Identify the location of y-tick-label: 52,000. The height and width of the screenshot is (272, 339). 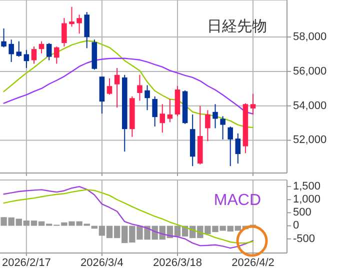
(310, 140).